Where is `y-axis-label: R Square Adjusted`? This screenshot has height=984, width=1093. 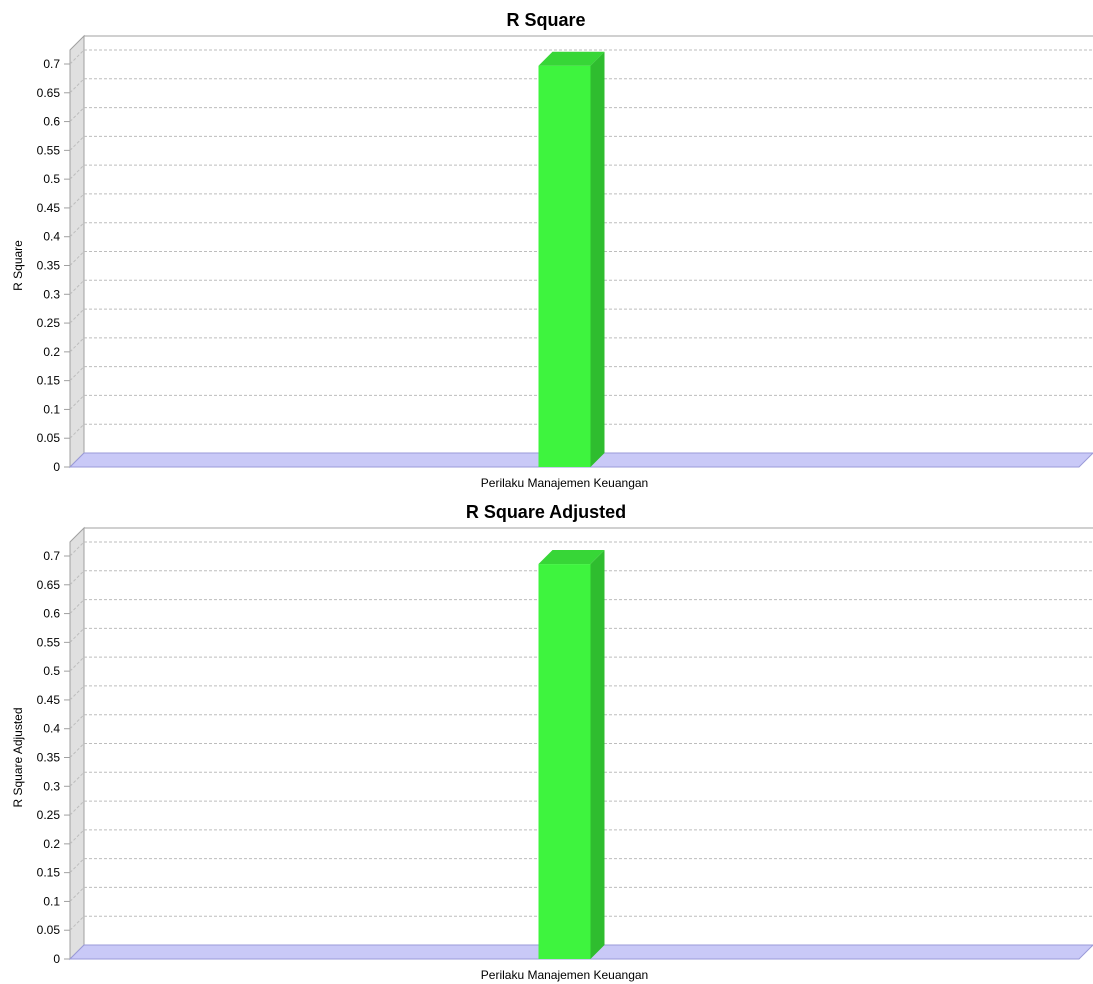 y-axis-label: R Square Adjusted is located at coordinates (18, 757).